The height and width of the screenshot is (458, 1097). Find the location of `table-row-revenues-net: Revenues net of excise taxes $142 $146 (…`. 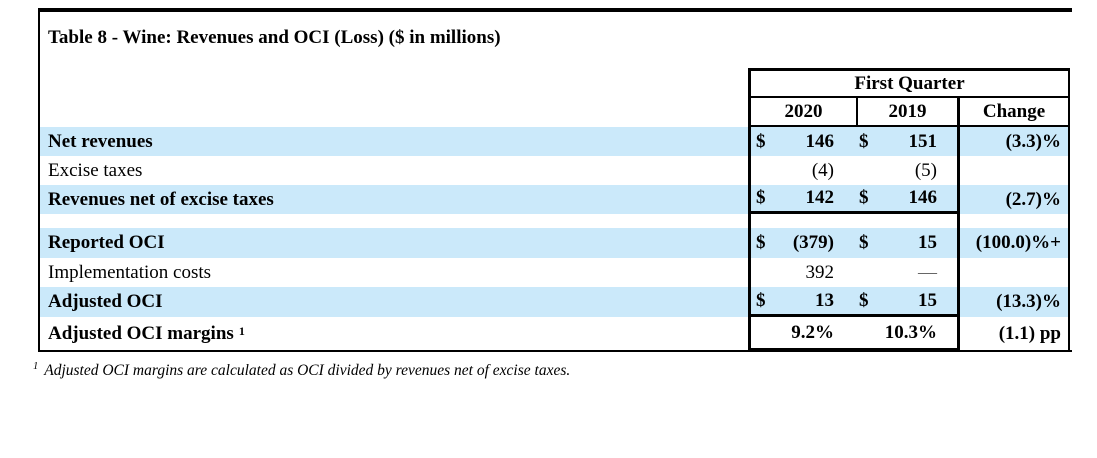

table-row-revenues-net: Revenues net of excise taxes $142 $146 (… is located at coordinates (555, 199).